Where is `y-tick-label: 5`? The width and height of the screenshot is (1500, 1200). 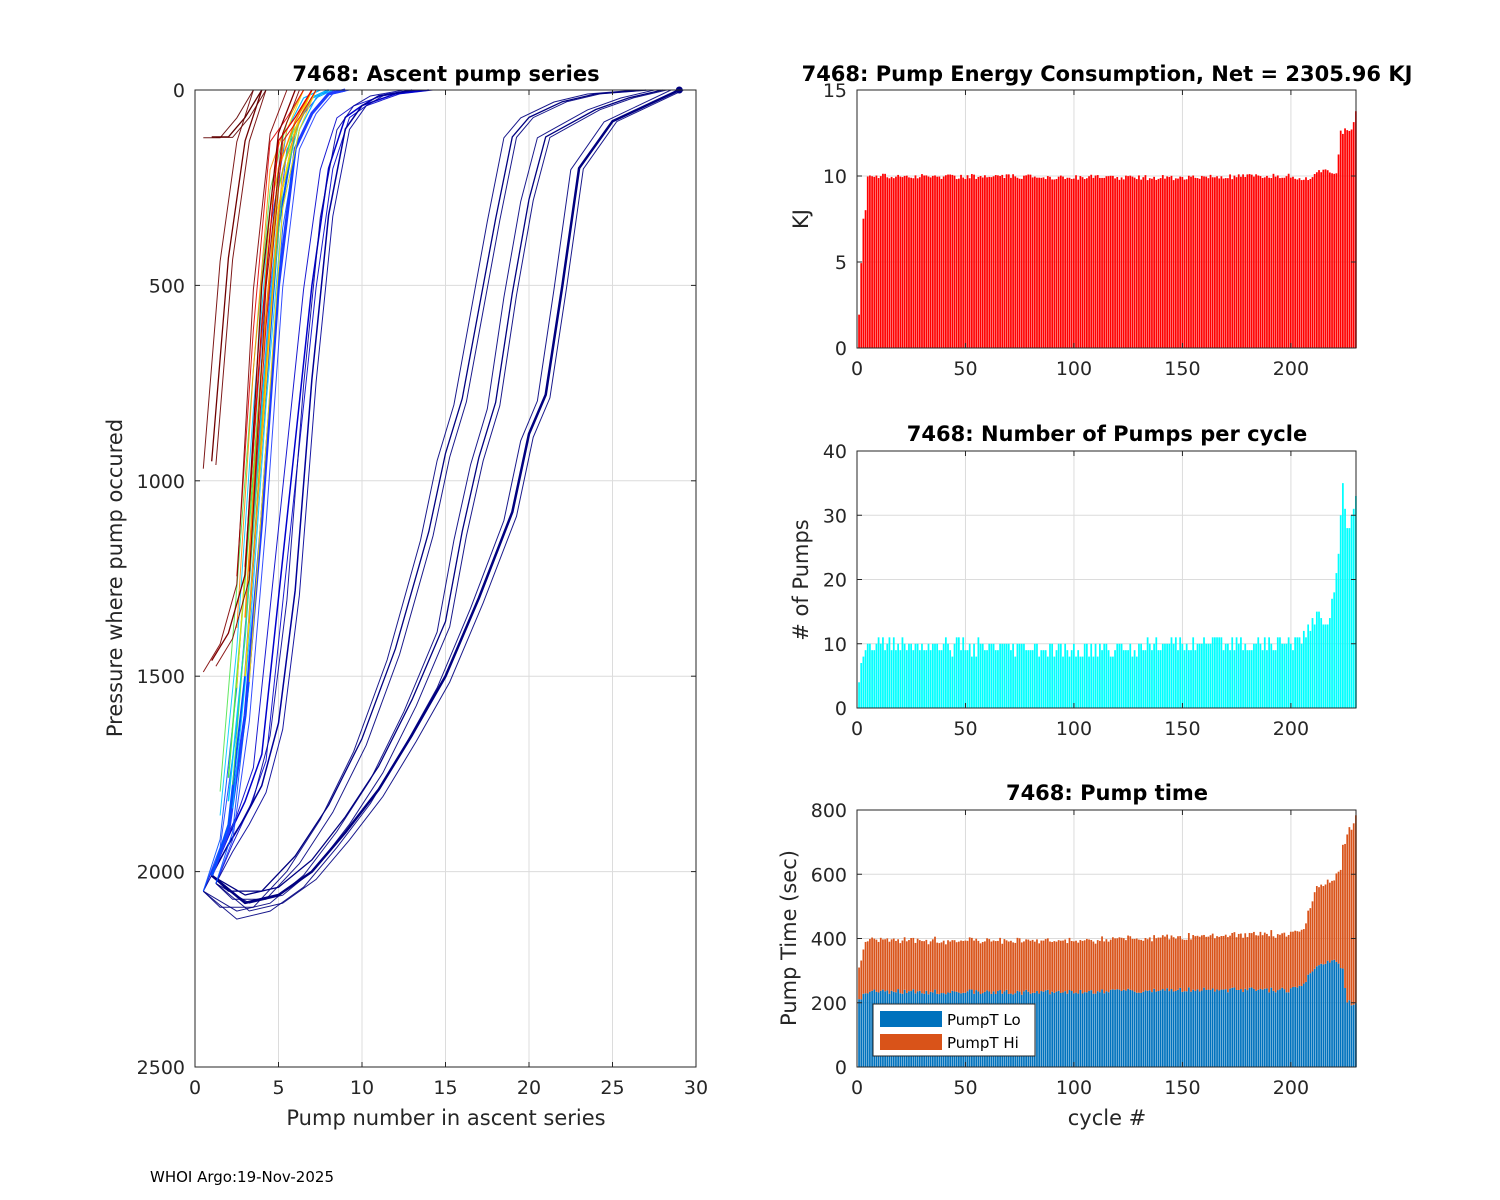 y-tick-label: 5 is located at coordinates (841, 263).